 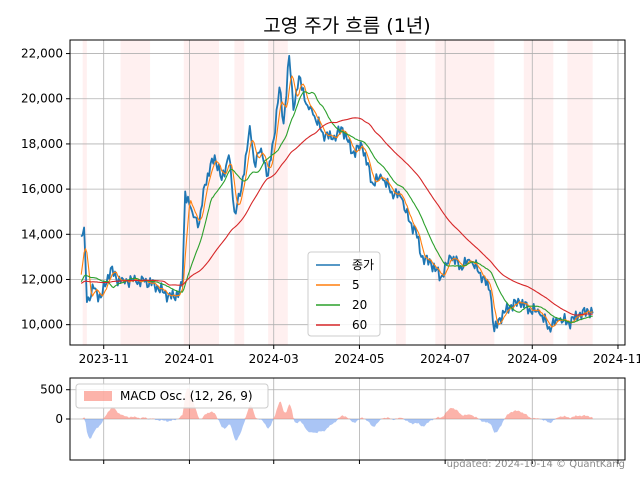 What do you see at coordinates (356, 285) in the screenshot?
I see `legend-label: 5` at bounding box center [356, 285].